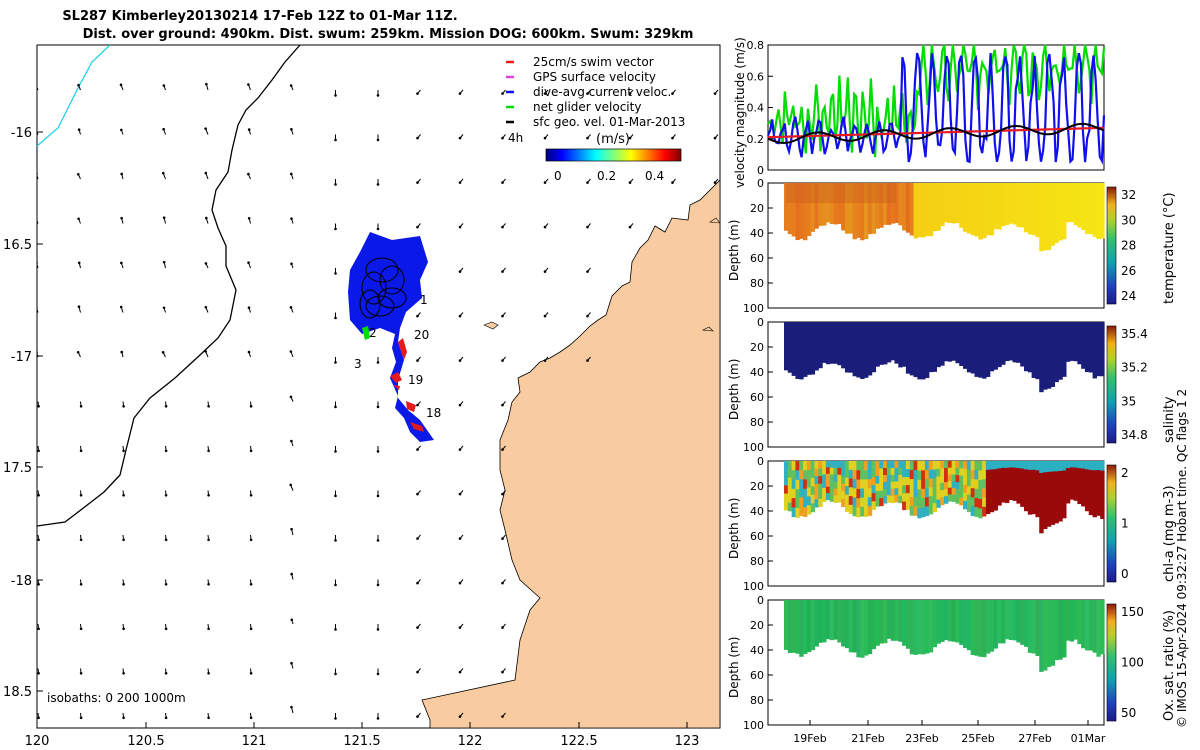  I want to click on day-label: 2, so click(373, 333).